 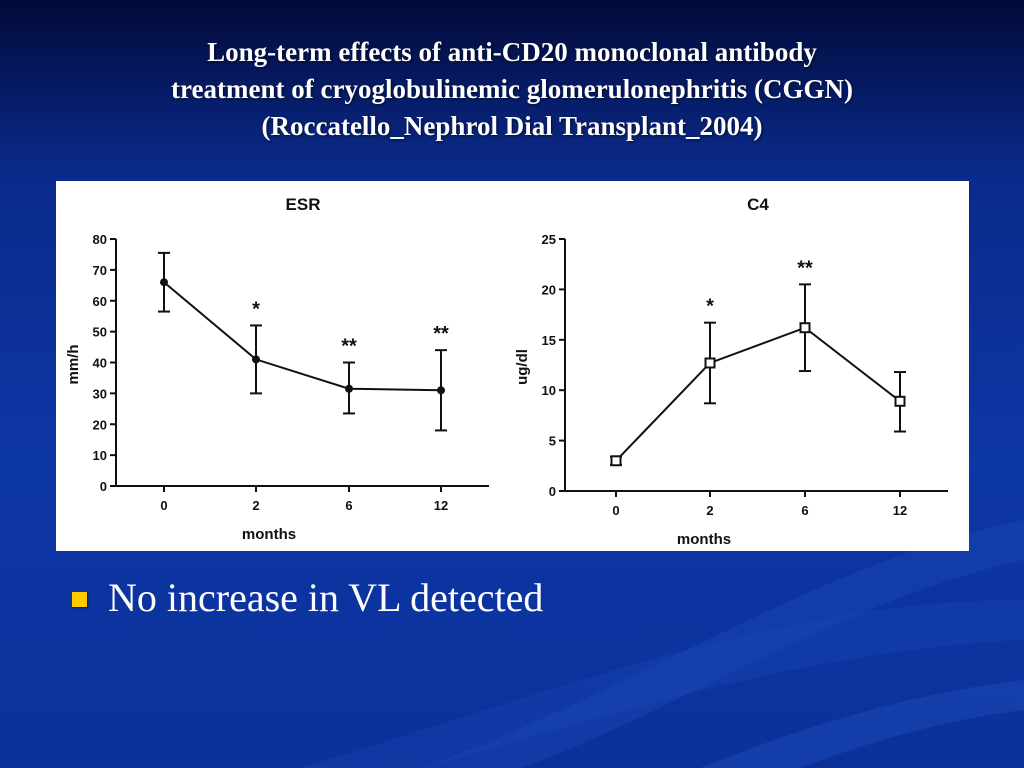 What do you see at coordinates (710, 307) in the screenshot?
I see `chart-2-significance-label: *` at bounding box center [710, 307].